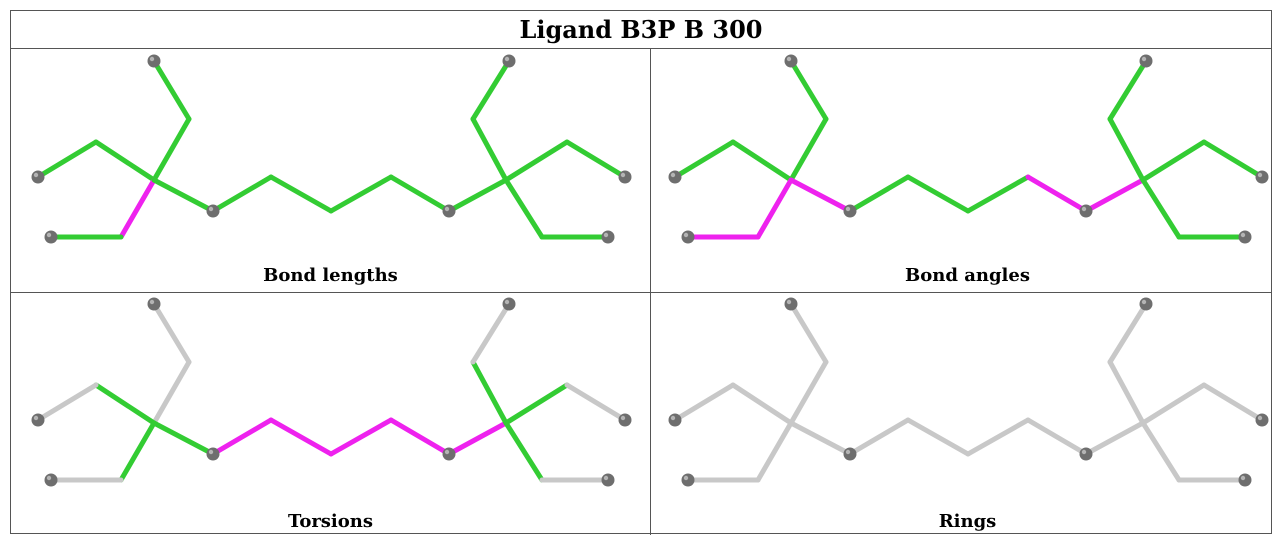 The image size is (1276, 536). I want to click on caption-bond-angles: Bond angles, so click(967, 275).